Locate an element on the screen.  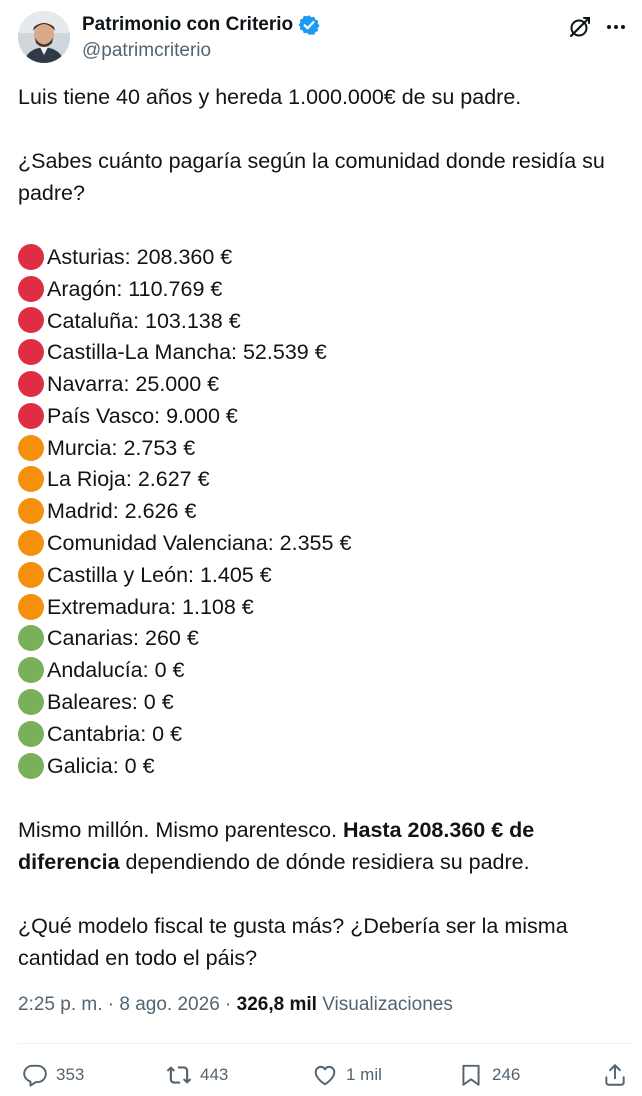
list-item: Murcia: 2.753 € is located at coordinates (323, 448).